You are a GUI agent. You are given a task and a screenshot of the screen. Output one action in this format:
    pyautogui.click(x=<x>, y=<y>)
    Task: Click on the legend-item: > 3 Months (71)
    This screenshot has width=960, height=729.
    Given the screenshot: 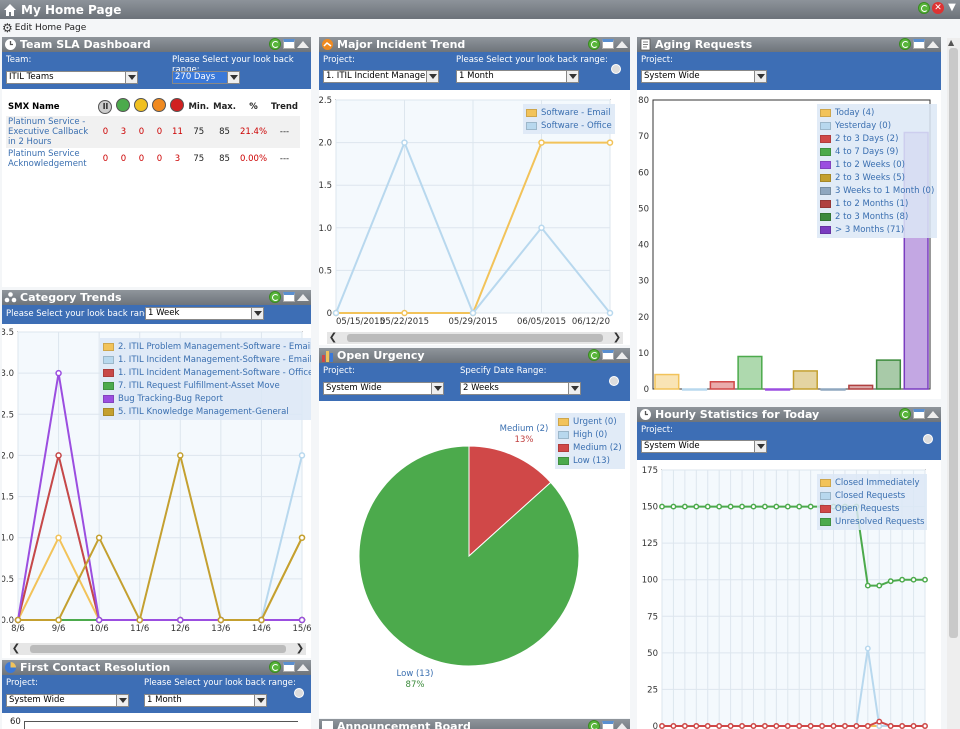 What is the action you would take?
    pyautogui.click(x=877, y=229)
    